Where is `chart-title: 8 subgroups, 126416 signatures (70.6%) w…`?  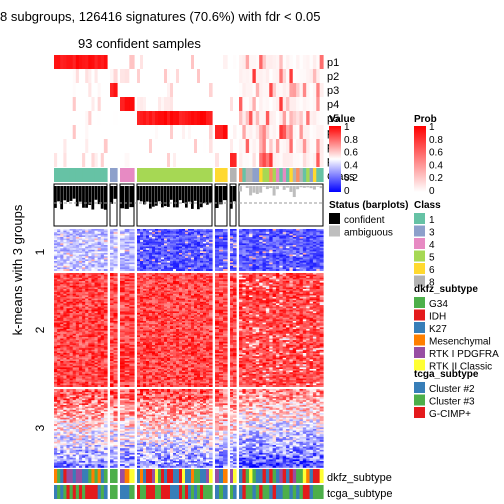 chart-title: 8 subgroups, 126416 signatures (70.6%) w… is located at coordinates (160, 16).